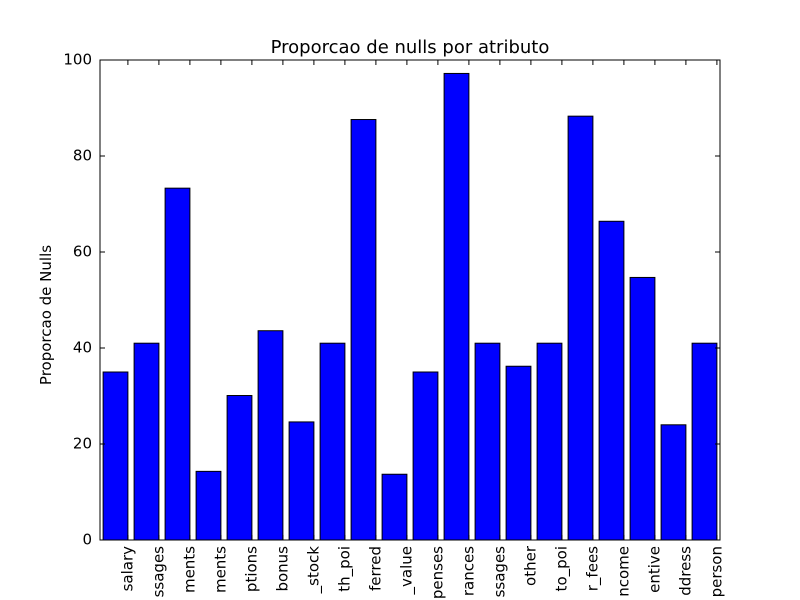 Image resolution: width=800 pixels, height=600 pixels. Describe the element at coordinates (410, 47) in the screenshot. I see `chart-title: Proporcao de nulls por atributo` at that location.